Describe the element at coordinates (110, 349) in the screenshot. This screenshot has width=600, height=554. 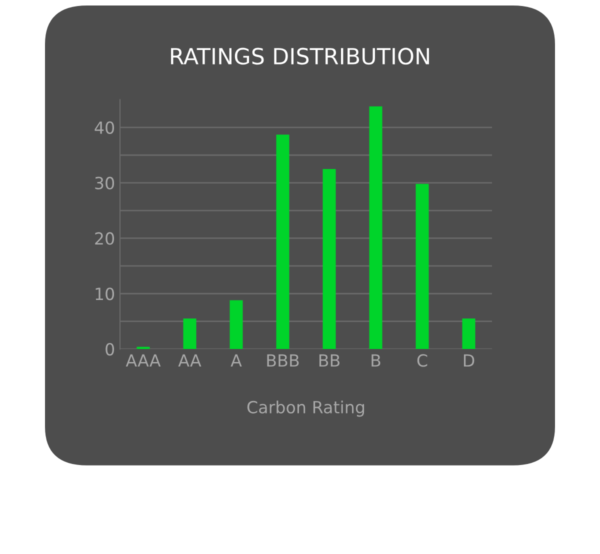
I see `y-tick-label: 0` at that location.